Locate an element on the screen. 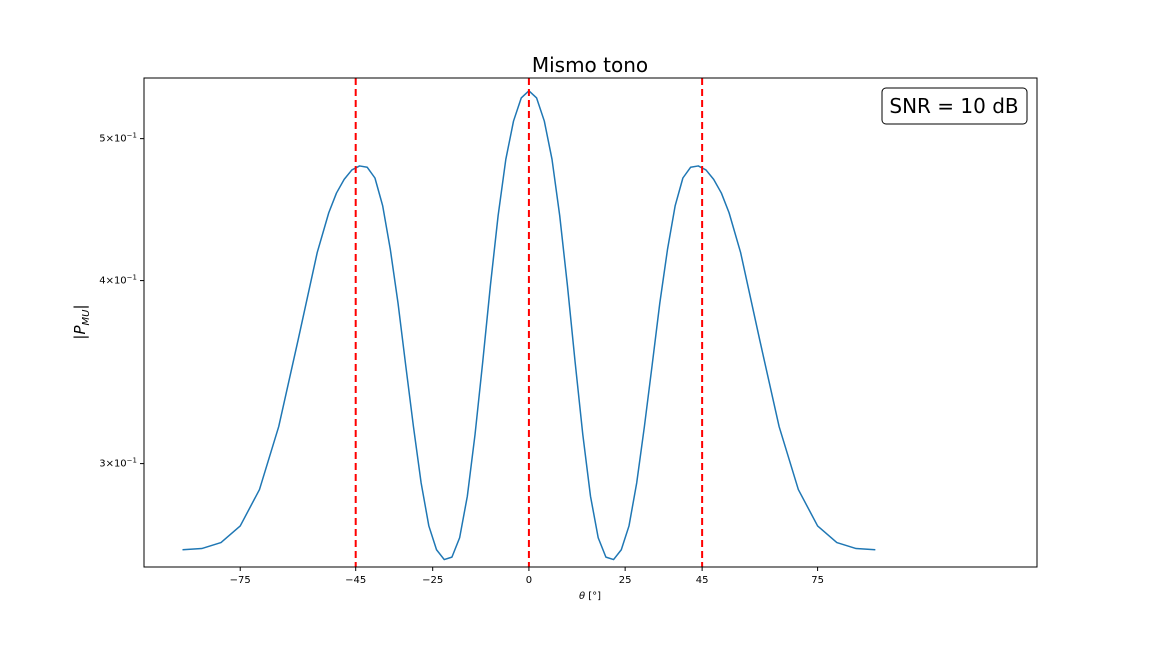 This screenshot has height=648, width=1152. snr-annotation: SNR = 10 dB is located at coordinates (954, 106).